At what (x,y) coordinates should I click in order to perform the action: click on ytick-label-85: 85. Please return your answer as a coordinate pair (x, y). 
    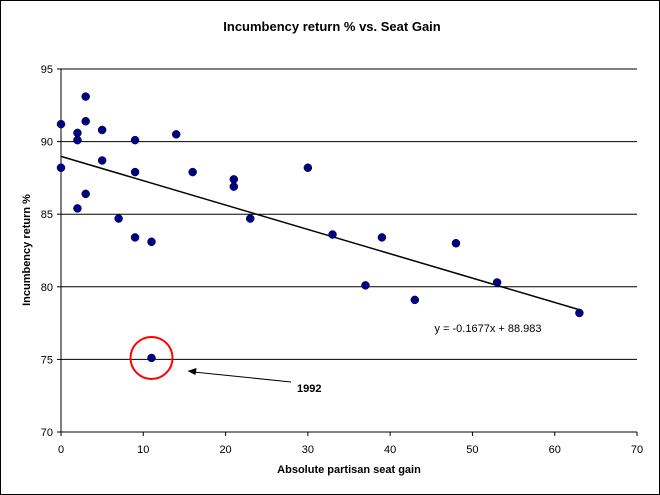
    Looking at the image, I should click on (47, 215).